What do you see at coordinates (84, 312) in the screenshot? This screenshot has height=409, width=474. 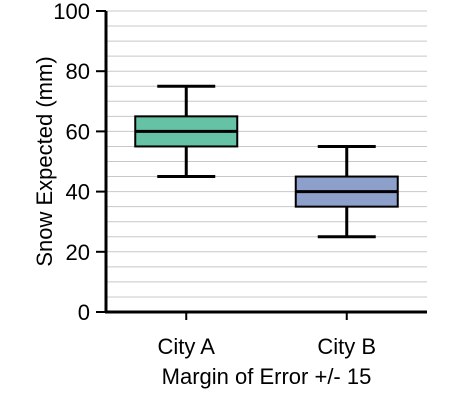 I see `y-tick-label: 0` at bounding box center [84, 312].